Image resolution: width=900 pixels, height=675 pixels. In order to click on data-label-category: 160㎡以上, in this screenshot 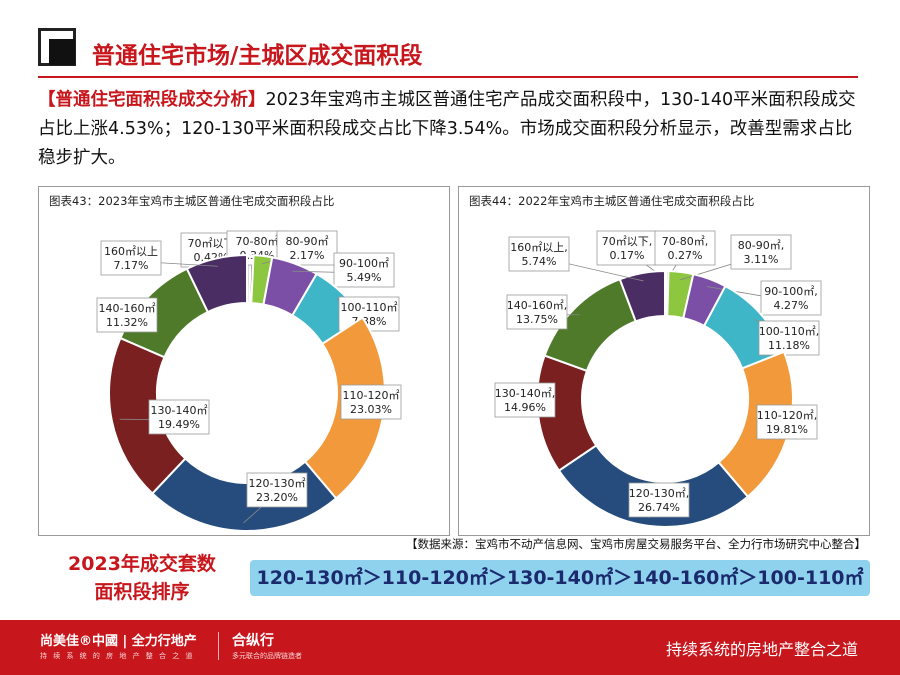, I will do `click(539, 247)`.